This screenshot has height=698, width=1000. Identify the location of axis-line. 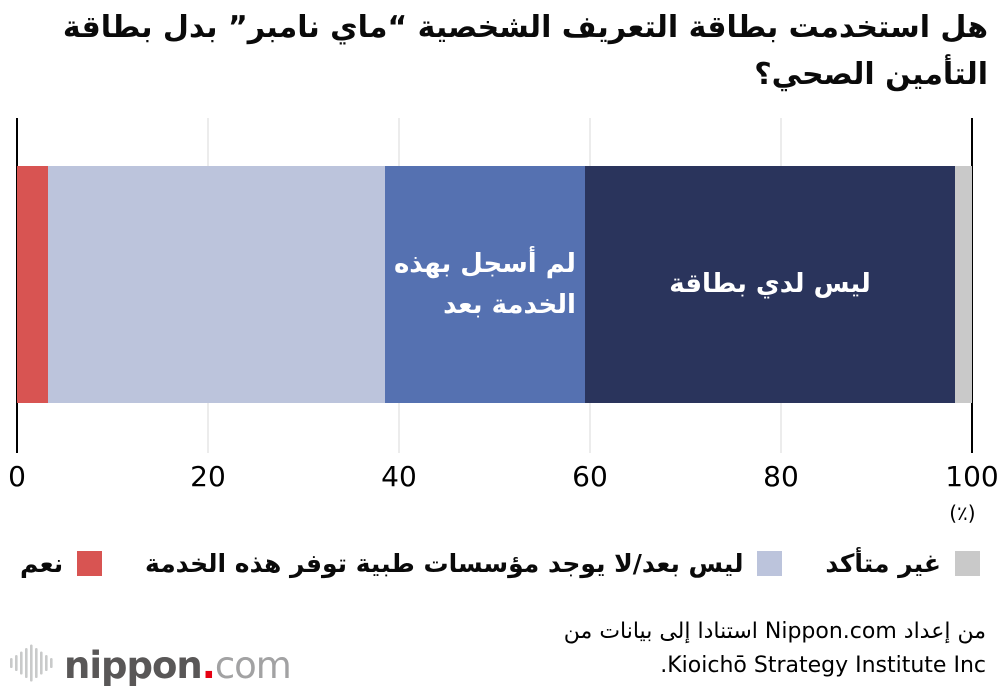
(972, 285).